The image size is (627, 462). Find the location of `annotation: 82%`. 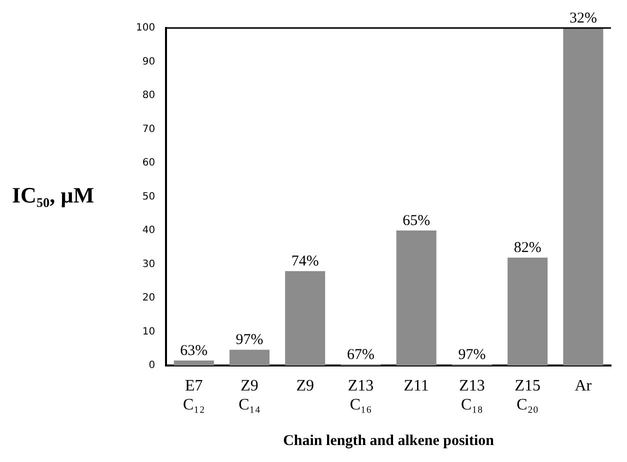

annotation: 82% is located at coordinates (528, 248).